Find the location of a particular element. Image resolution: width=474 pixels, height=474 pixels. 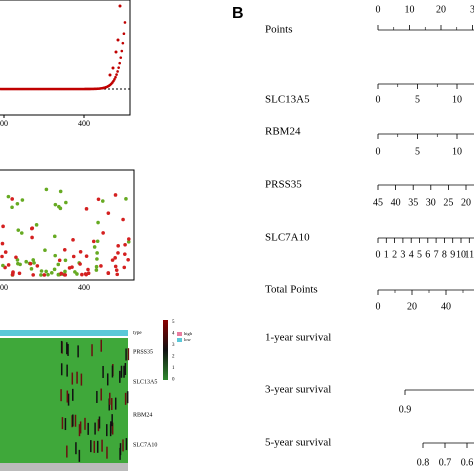

risk-plot-frame is located at coordinates (65, 58).